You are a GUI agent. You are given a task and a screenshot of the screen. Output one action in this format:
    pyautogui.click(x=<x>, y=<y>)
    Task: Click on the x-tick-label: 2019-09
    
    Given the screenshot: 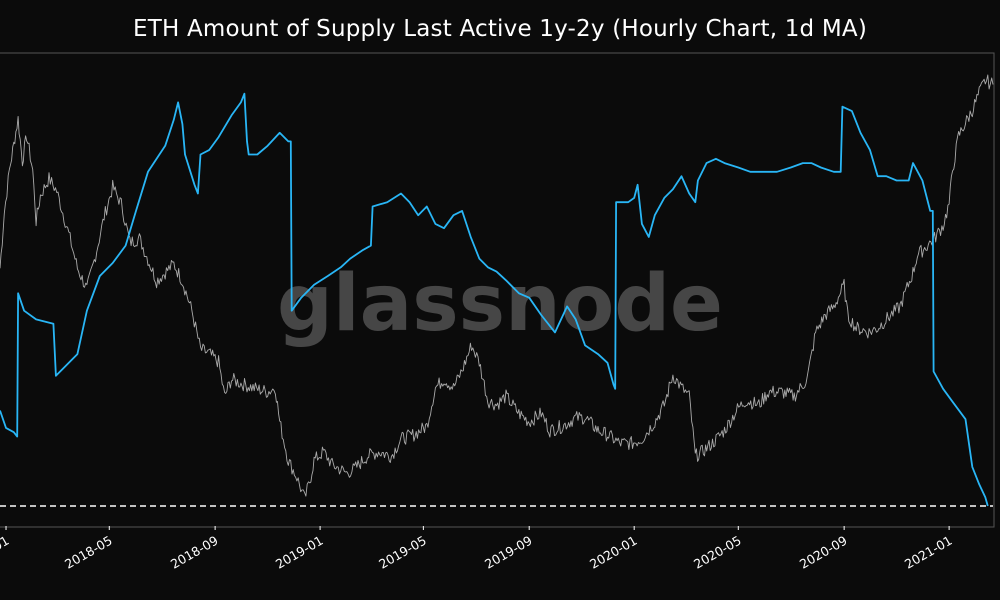 What is the action you would take?
    pyautogui.click(x=508, y=552)
    